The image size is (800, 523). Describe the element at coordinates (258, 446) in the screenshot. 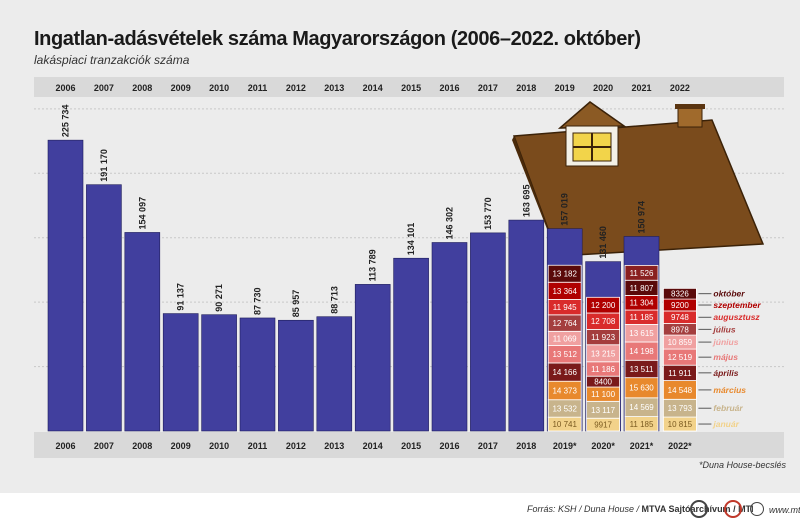

I see `year-label-bottom: 2011` at that location.